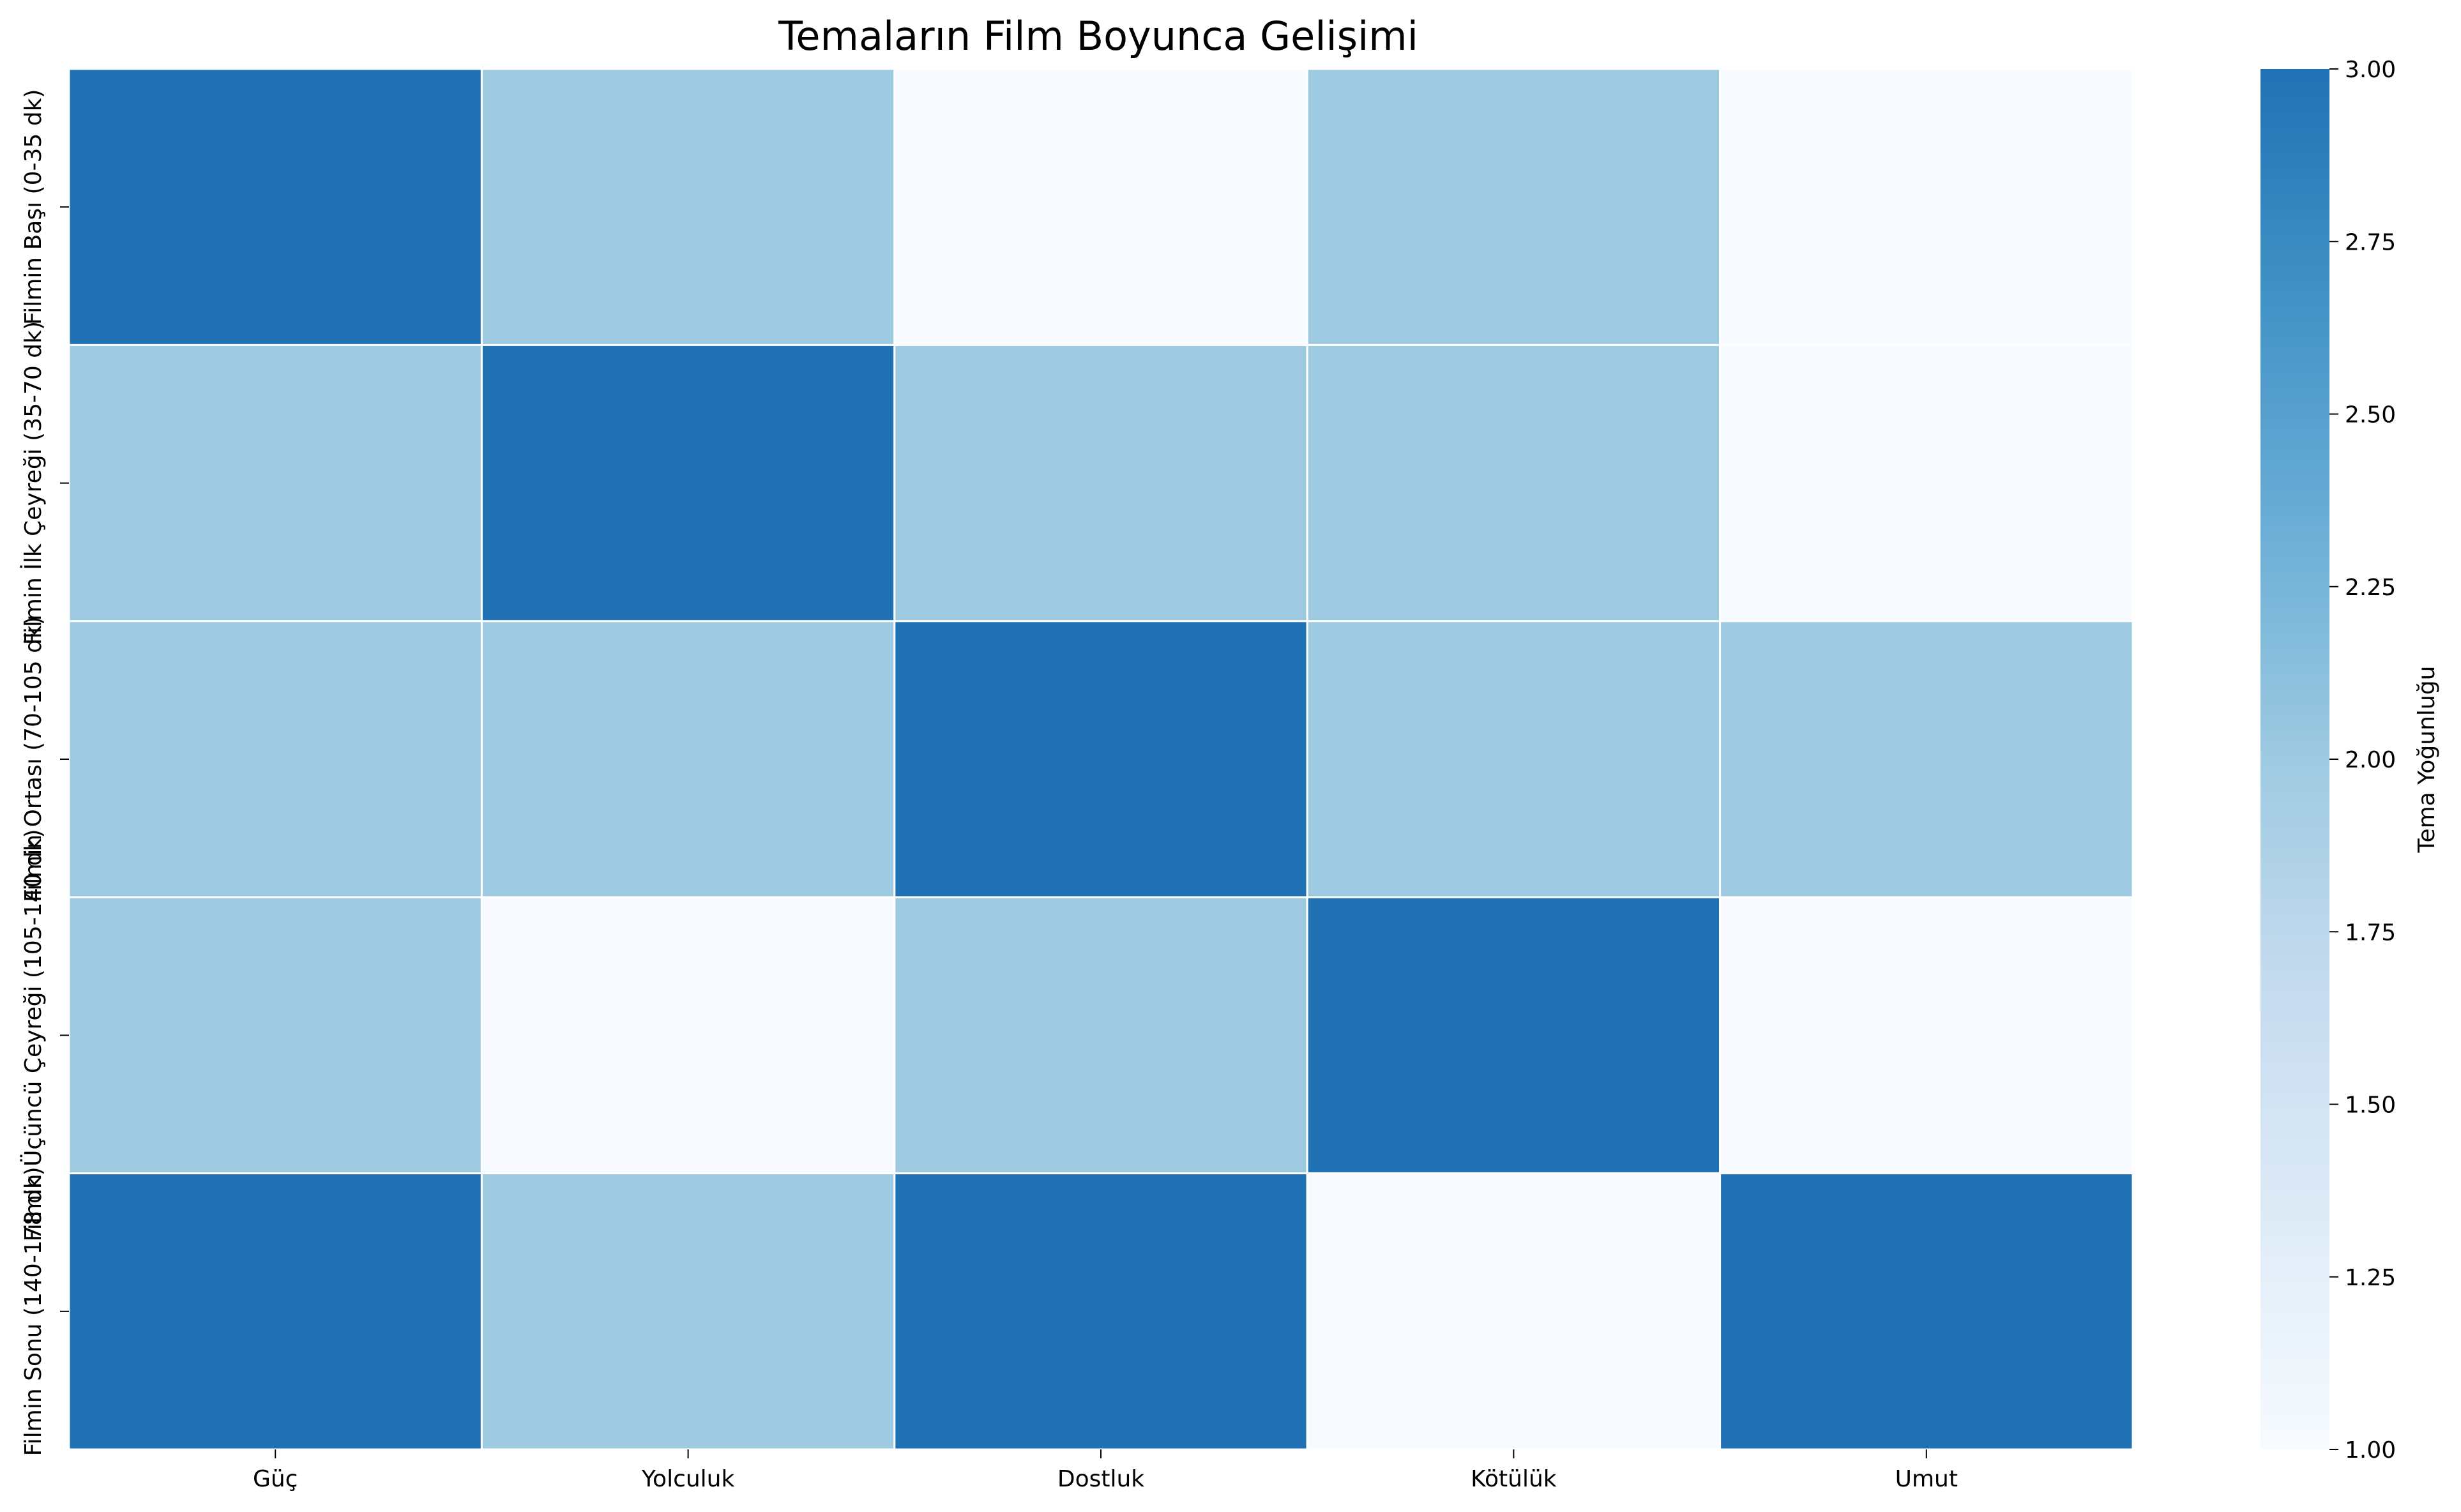 The height and width of the screenshot is (1512, 2461). What do you see at coordinates (33, 1035) in the screenshot?
I see `y-tick-label: Filmin Üçüncü Çeyreği (105-140 dk)` at bounding box center [33, 1035].